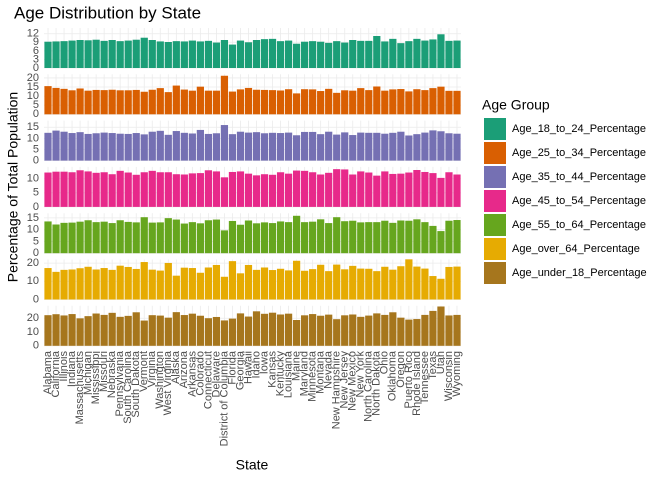 This screenshot has width=672, height=480. I want to click on x-tick-label: Florida, so click(232, 367).